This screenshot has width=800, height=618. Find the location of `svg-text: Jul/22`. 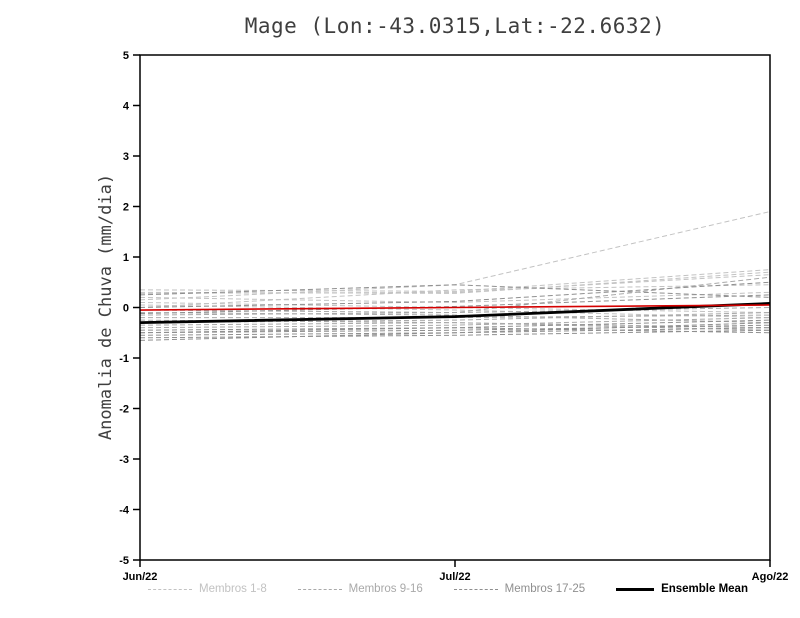

svg-text: Jul/22 is located at coordinates (454, 577).